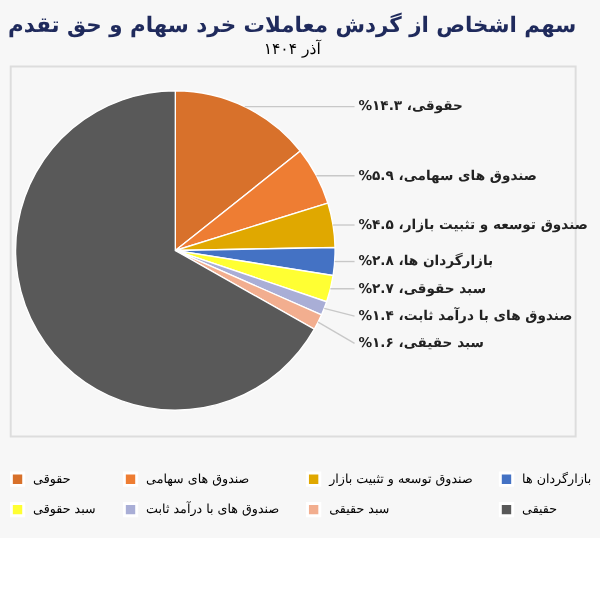  I want to click on chart-subtitle: آذر ۱۴۰۴, so click(293, 47).